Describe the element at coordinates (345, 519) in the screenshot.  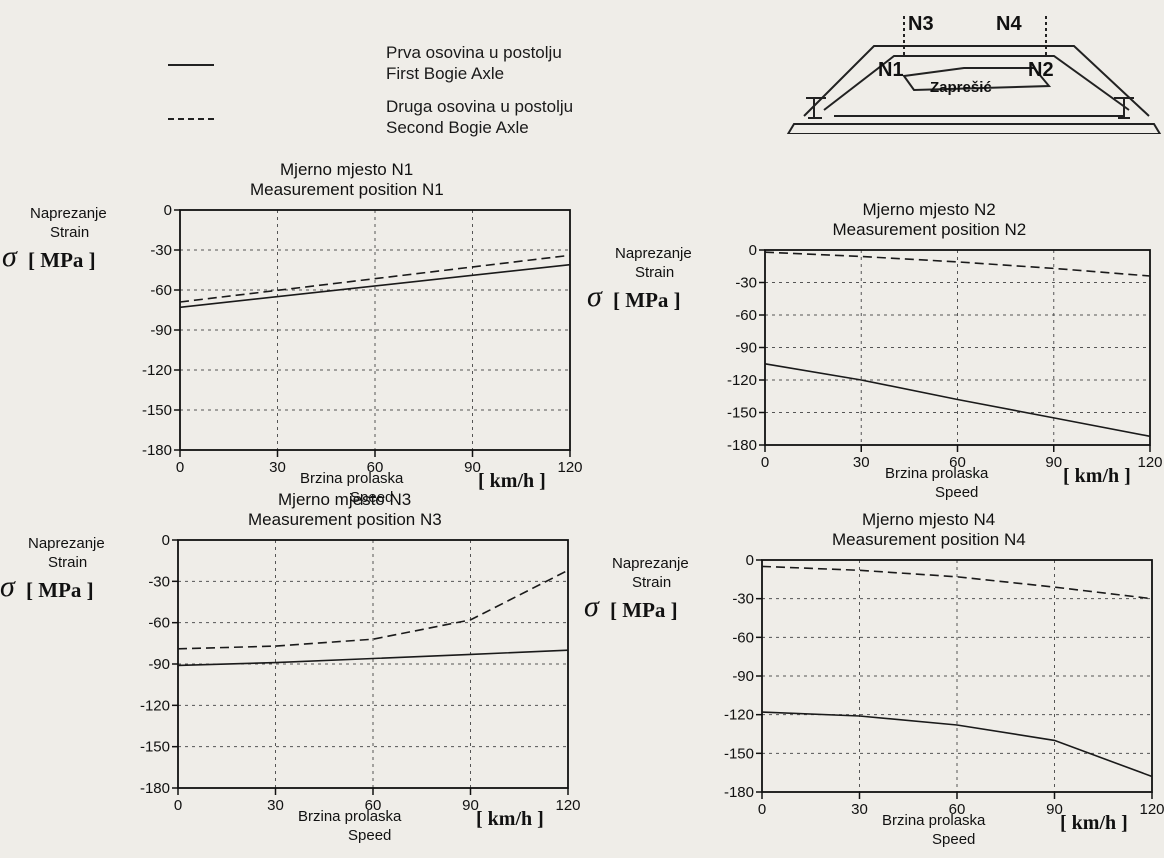
I see `chart-title-en: Measurement position N3` at that location.